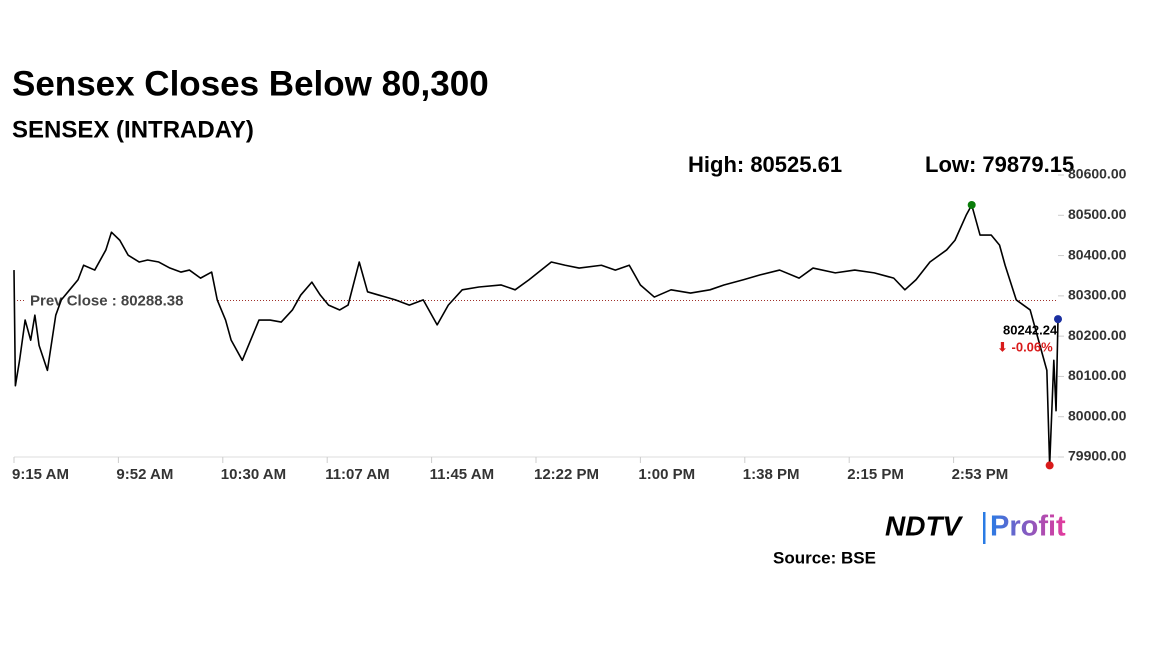 The height and width of the screenshot is (648, 1152). I want to click on y-tick-label: 80400.00, so click(1097, 254).